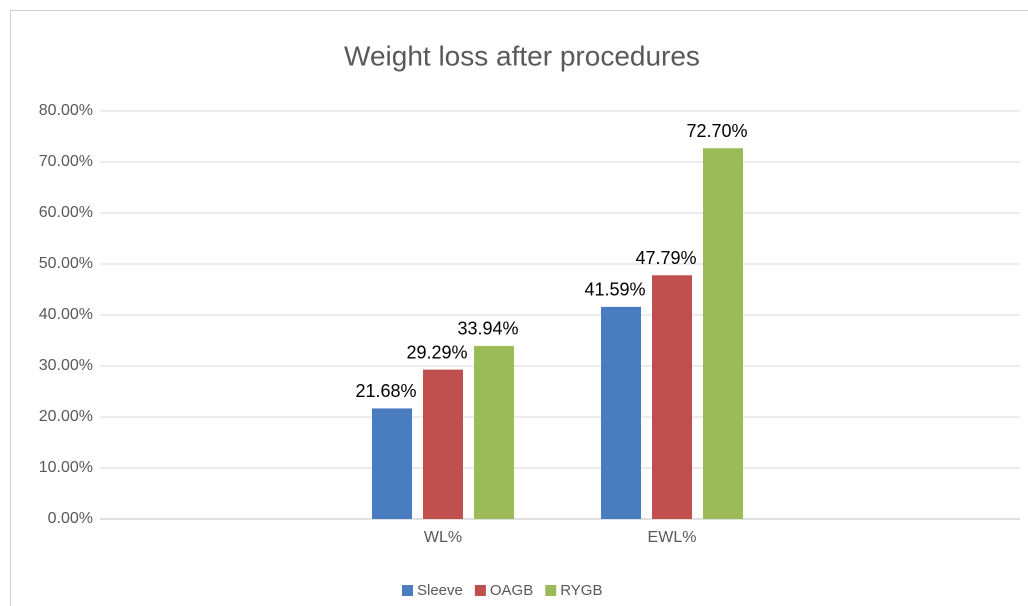 The height and width of the screenshot is (606, 1028). I want to click on legend-label: RYGB, so click(581, 590).